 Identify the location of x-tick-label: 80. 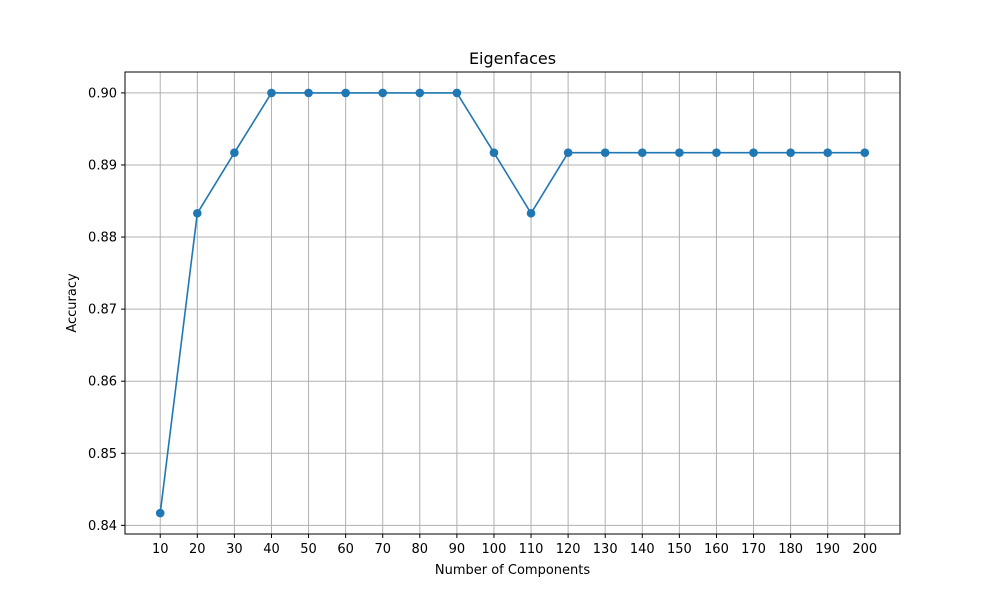
(420, 549).